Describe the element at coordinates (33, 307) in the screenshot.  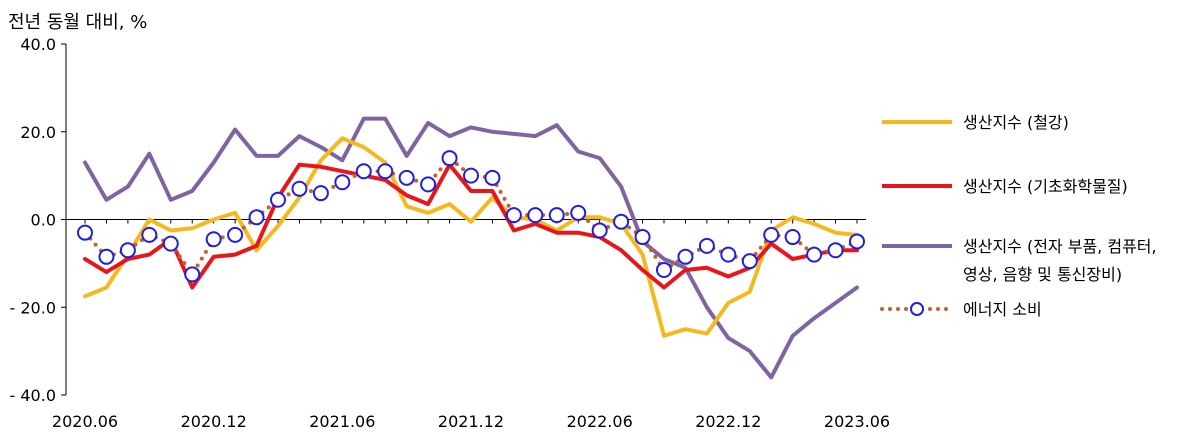
I see `y-tick-label: - 20.0` at that location.